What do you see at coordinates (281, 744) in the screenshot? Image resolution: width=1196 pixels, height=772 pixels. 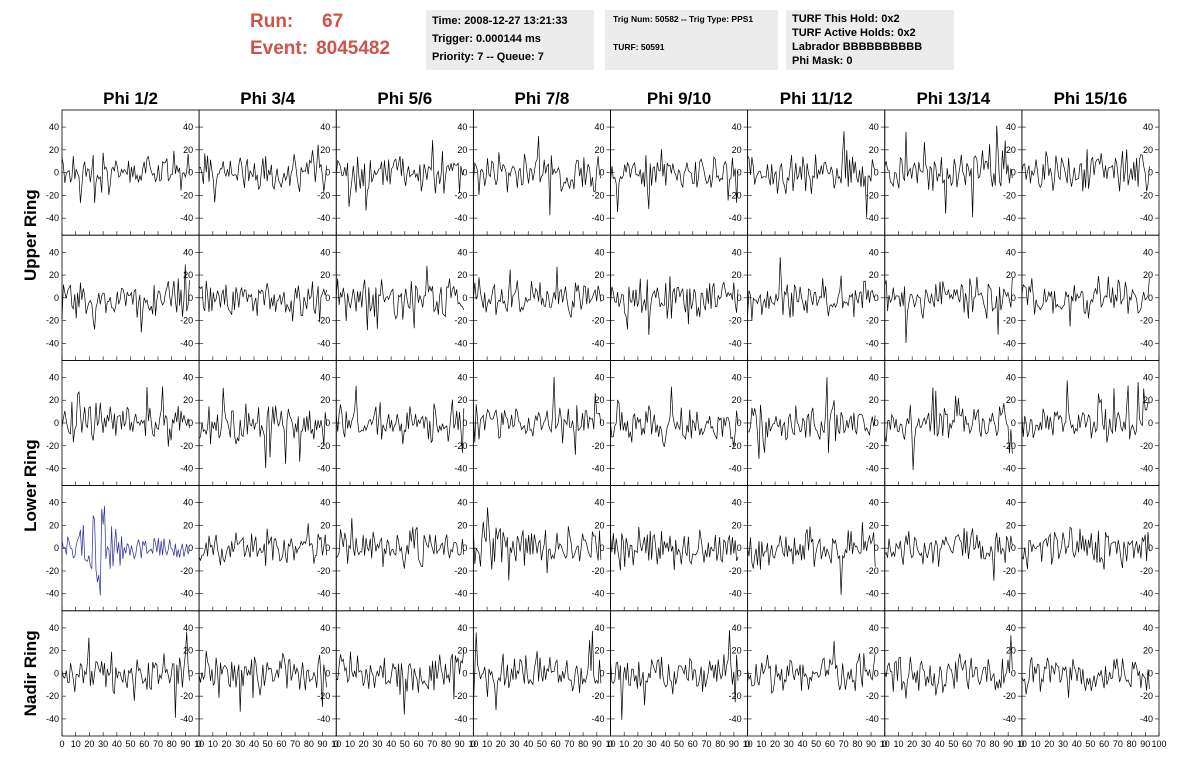 I see `x-tick-label: 60` at bounding box center [281, 744].